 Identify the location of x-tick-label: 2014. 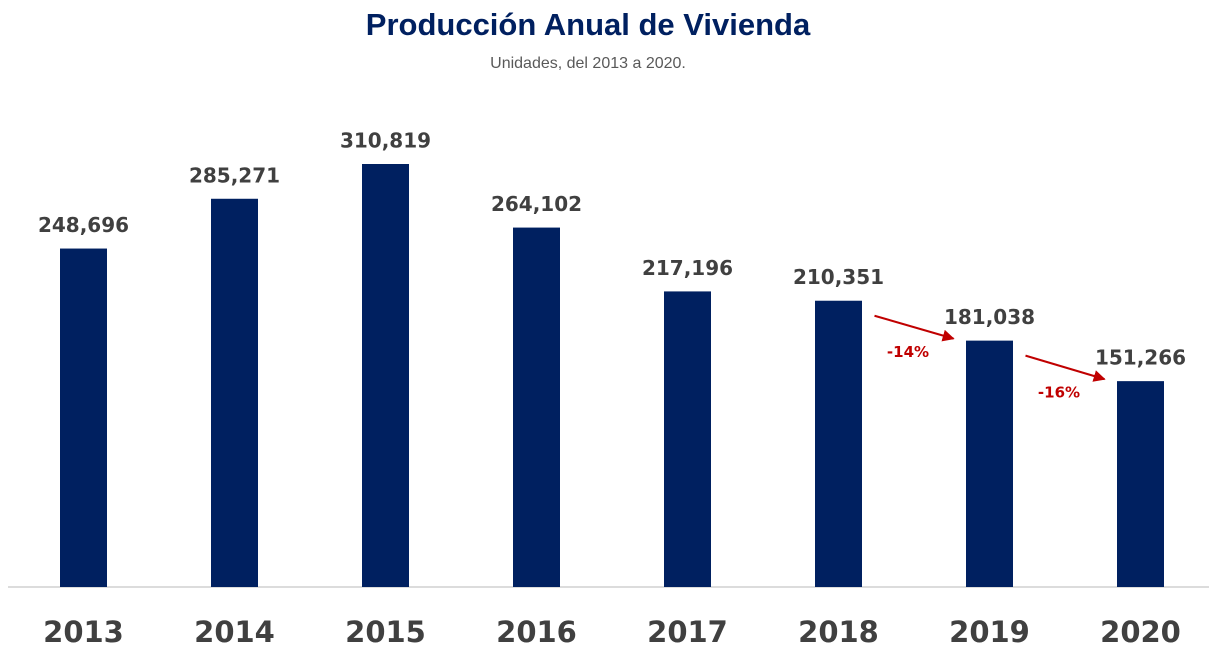
(234, 632).